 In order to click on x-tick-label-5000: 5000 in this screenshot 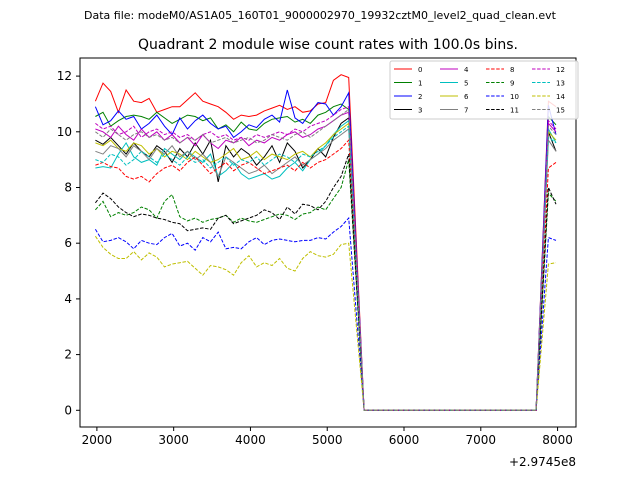, I will do `click(327, 440)`.